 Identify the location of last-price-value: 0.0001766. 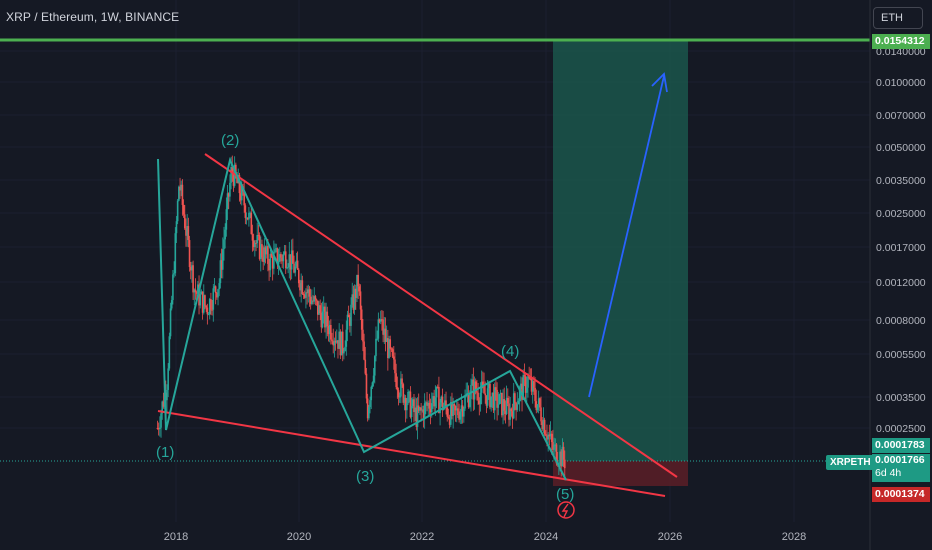
(900, 460).